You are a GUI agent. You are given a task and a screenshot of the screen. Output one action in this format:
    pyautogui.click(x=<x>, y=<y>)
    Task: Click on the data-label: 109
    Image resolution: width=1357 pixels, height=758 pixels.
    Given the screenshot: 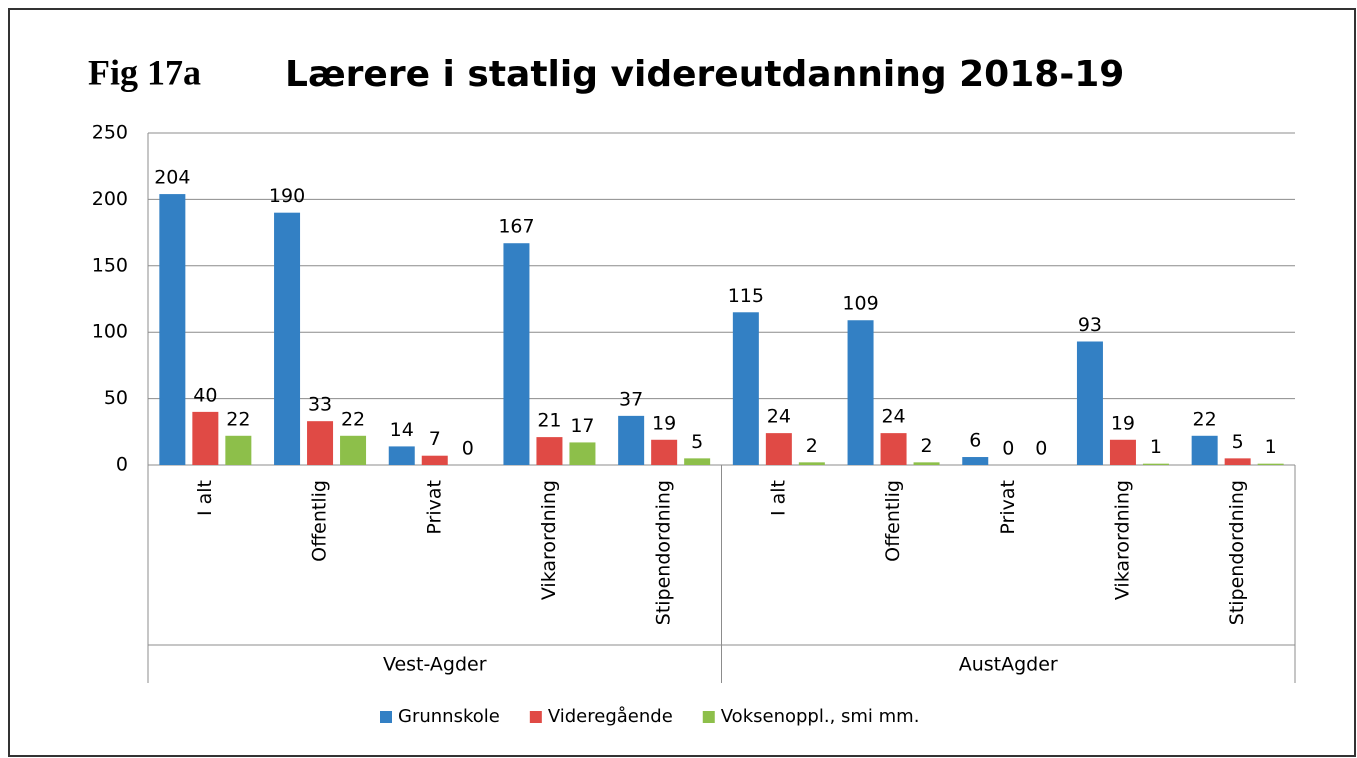 What is the action you would take?
    pyautogui.click(x=860, y=304)
    